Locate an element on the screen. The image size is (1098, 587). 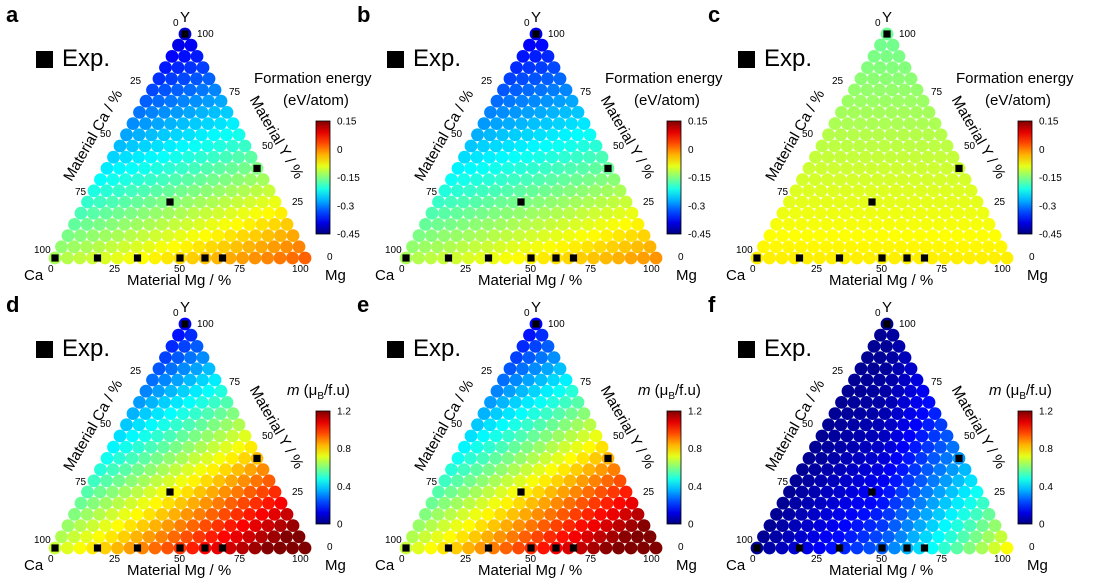
tick-label-mg: 100 is located at coordinates (300, 559).